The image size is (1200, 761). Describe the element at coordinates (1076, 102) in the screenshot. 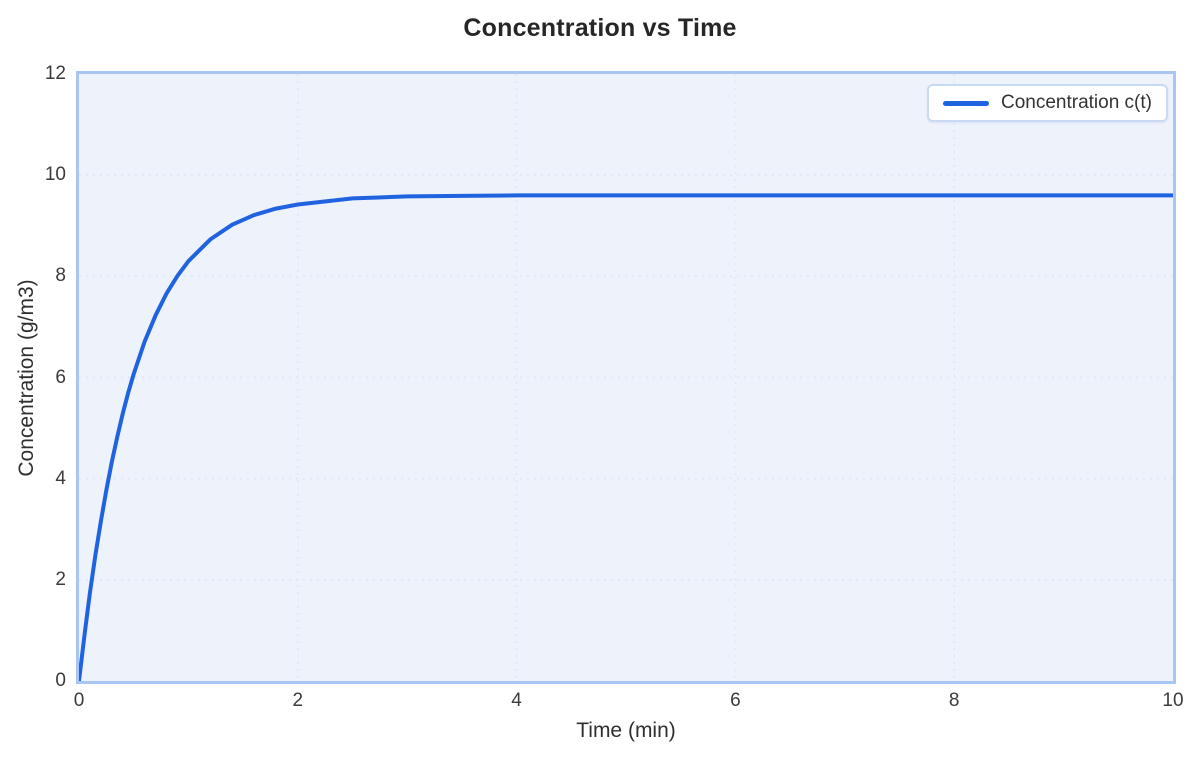

I see `legend-label: Concentration c(t)` at that location.